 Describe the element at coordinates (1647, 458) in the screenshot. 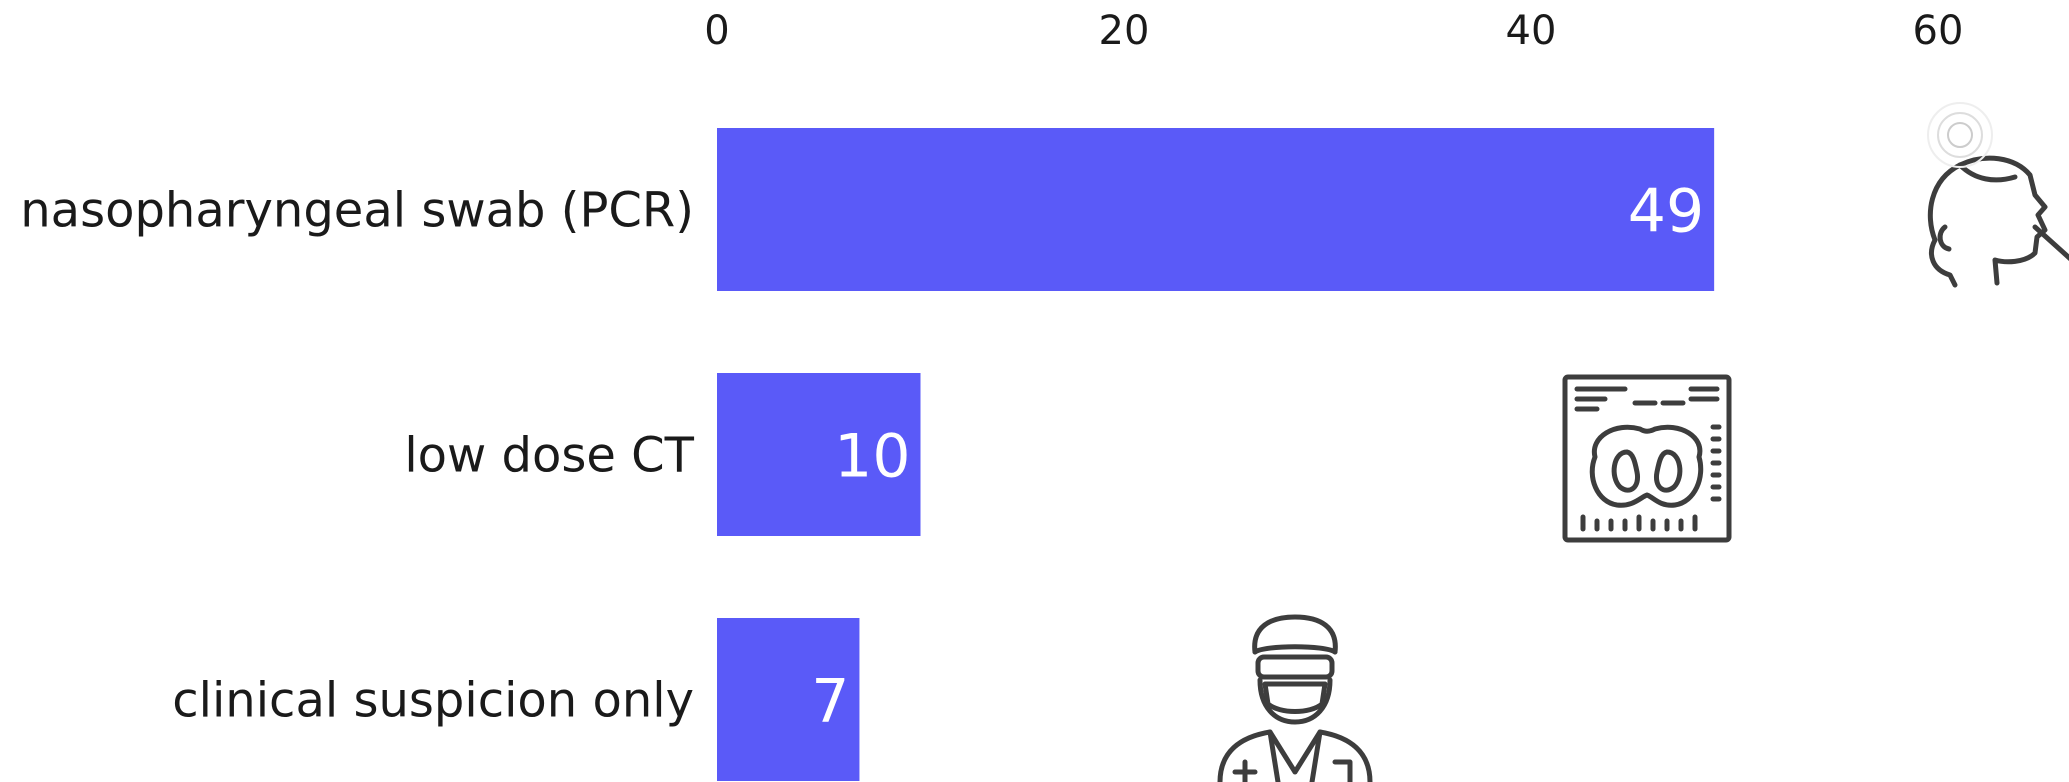

I see `ct-scan-icon` at that location.